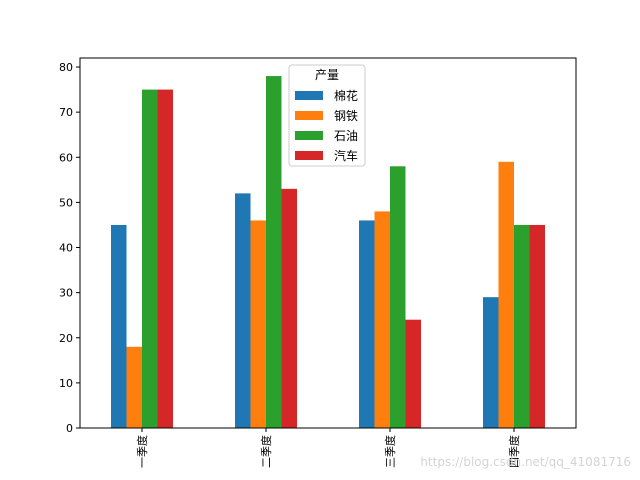 Image resolution: width=640 pixels, height=480 pixels. What do you see at coordinates (66, 293) in the screenshot?
I see `y-tick-label: 30` at bounding box center [66, 293].